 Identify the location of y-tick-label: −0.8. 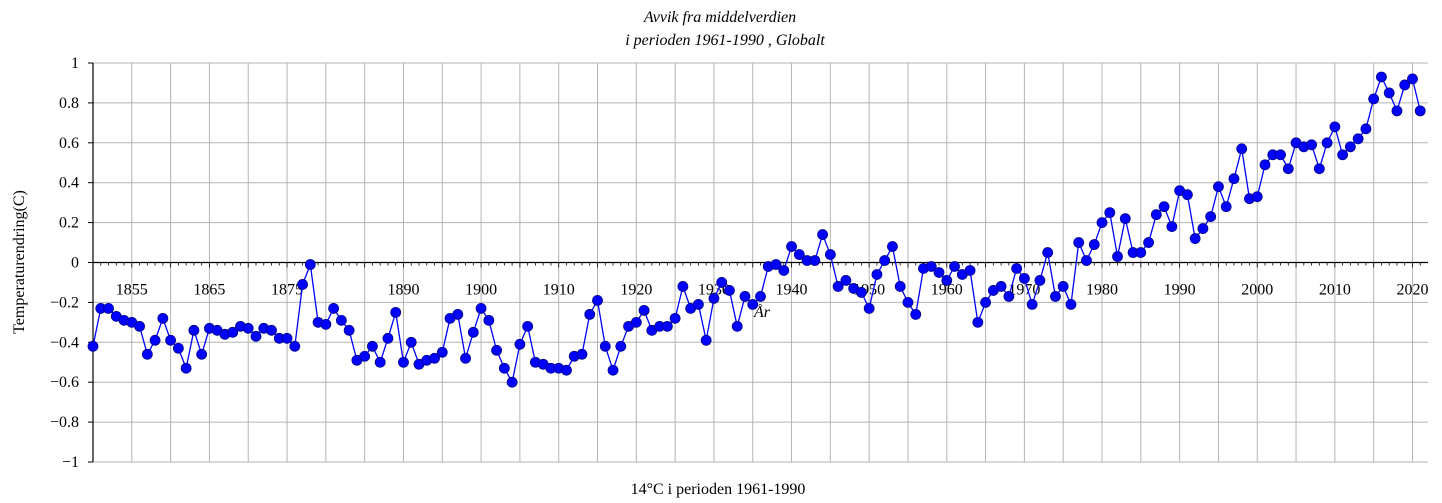
(64, 422).